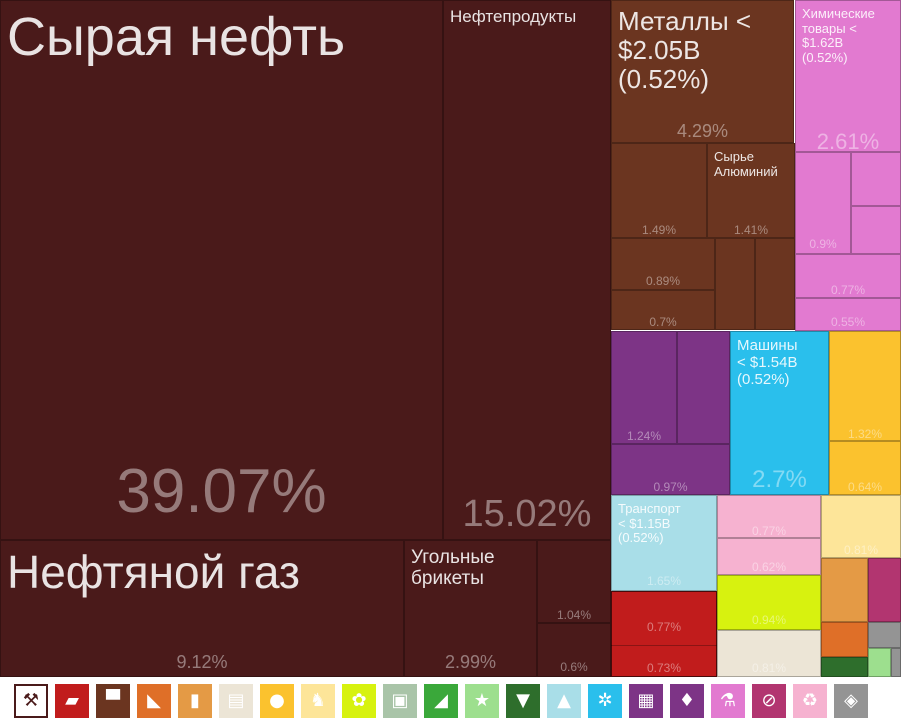  Describe the element at coordinates (851, 701) in the screenshot. I see `box-icon: ◈` at that location.